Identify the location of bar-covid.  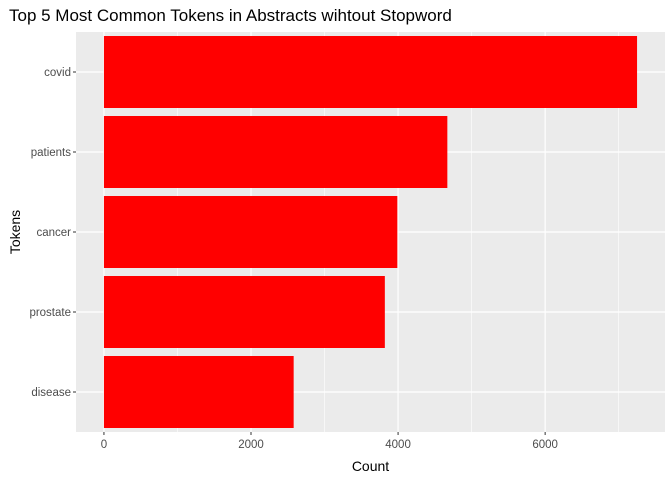
(370, 72).